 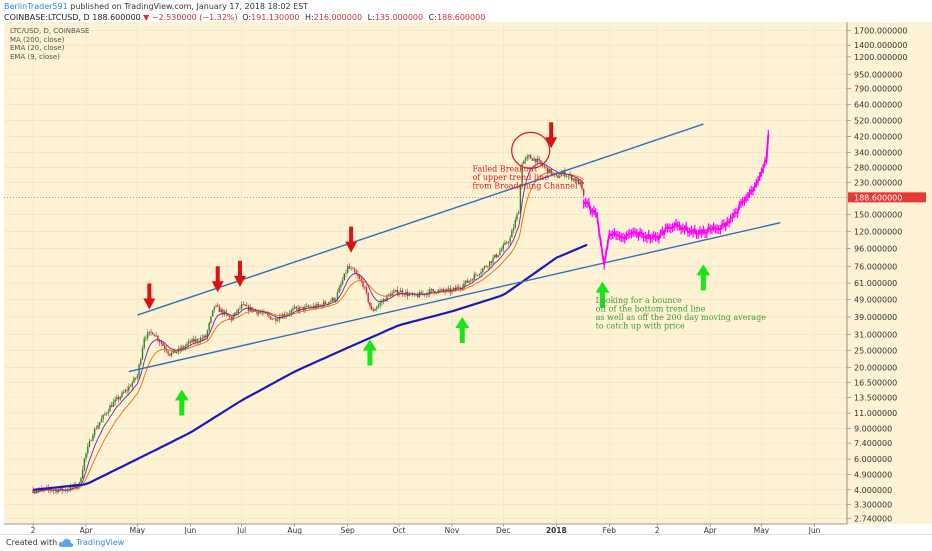 I want to click on price-tick-label: 150.000000, so click(x=878, y=215).